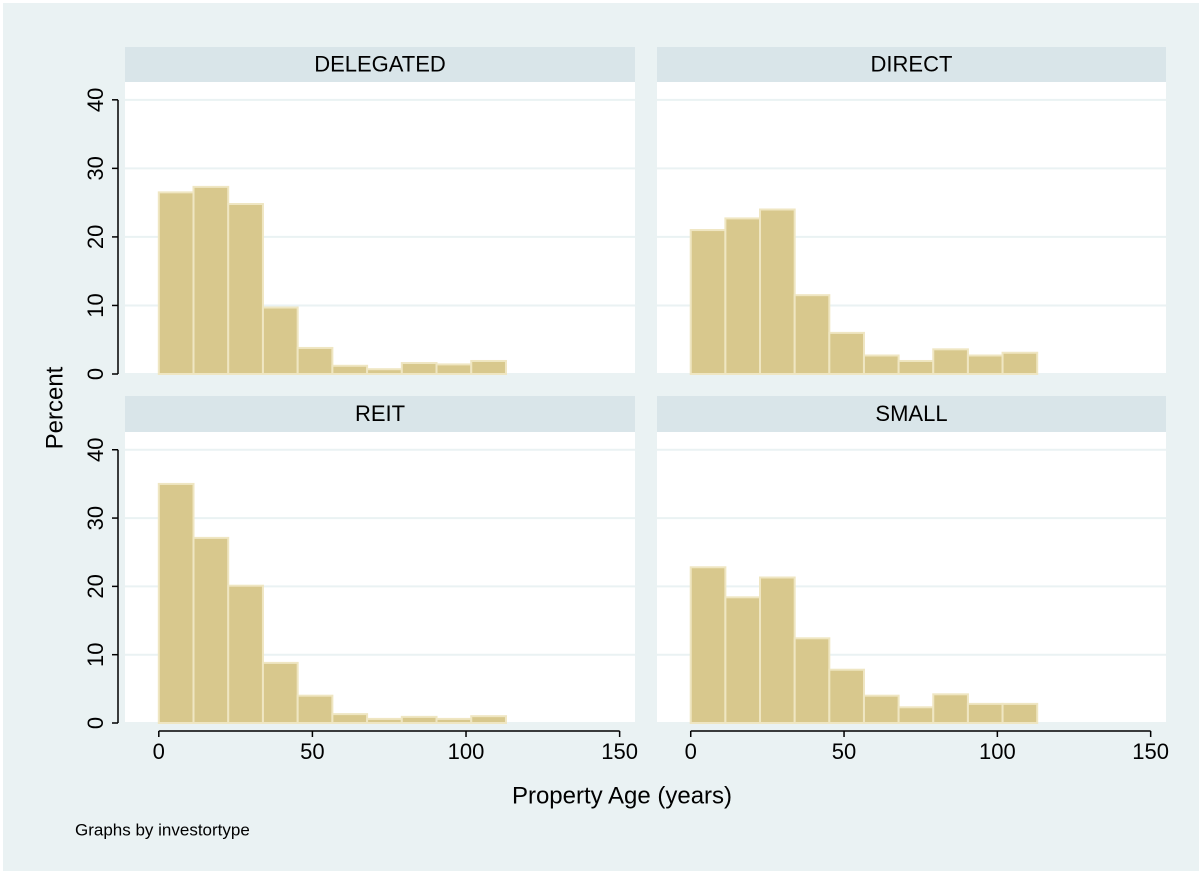 The width and height of the screenshot is (1202, 879). Describe the element at coordinates (54, 407) in the screenshot. I see `y-axis-label: Percent` at that location.